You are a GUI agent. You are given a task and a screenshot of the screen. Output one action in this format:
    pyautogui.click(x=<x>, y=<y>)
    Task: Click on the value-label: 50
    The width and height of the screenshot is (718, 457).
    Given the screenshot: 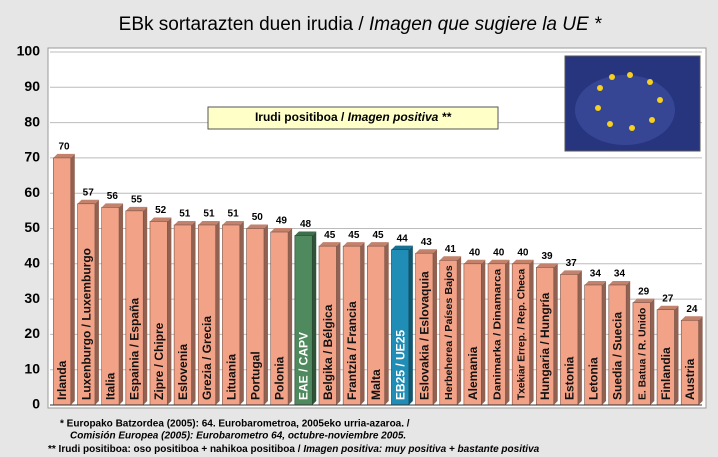 What is the action you would take?
    pyautogui.click(x=258, y=217)
    